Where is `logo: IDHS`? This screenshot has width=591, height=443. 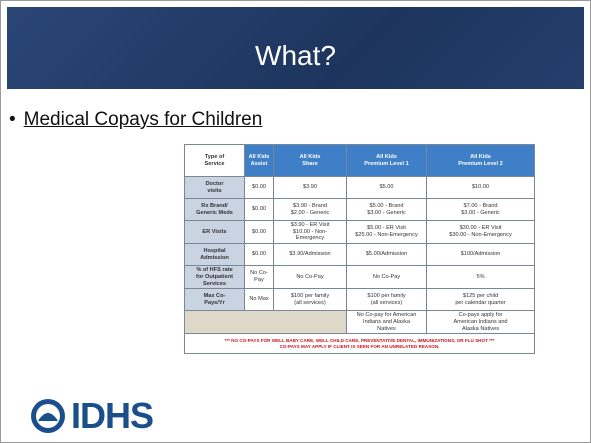 logo: IDHS is located at coordinates (91, 416).